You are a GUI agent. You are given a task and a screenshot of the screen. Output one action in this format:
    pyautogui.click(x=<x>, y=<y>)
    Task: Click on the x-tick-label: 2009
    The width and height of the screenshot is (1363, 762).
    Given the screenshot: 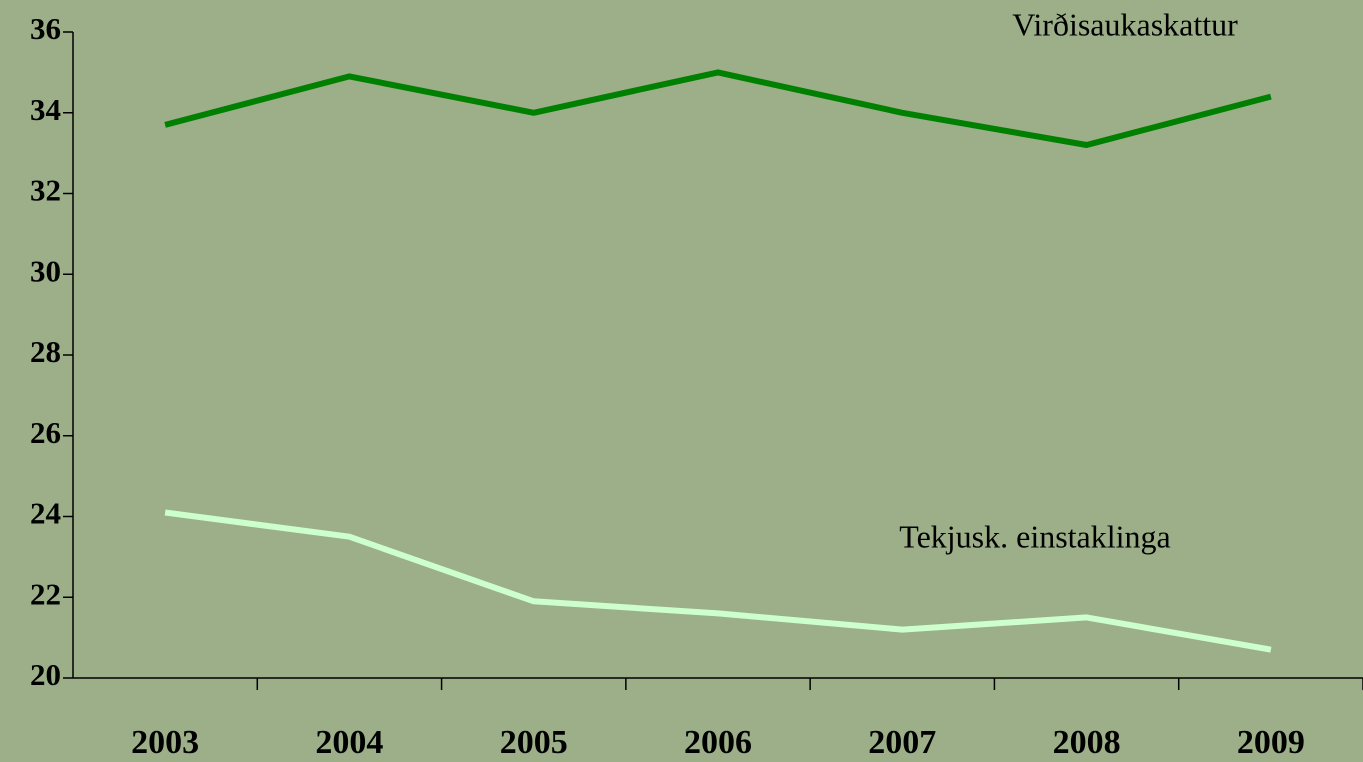 What is the action you would take?
    pyautogui.click(x=1271, y=742)
    